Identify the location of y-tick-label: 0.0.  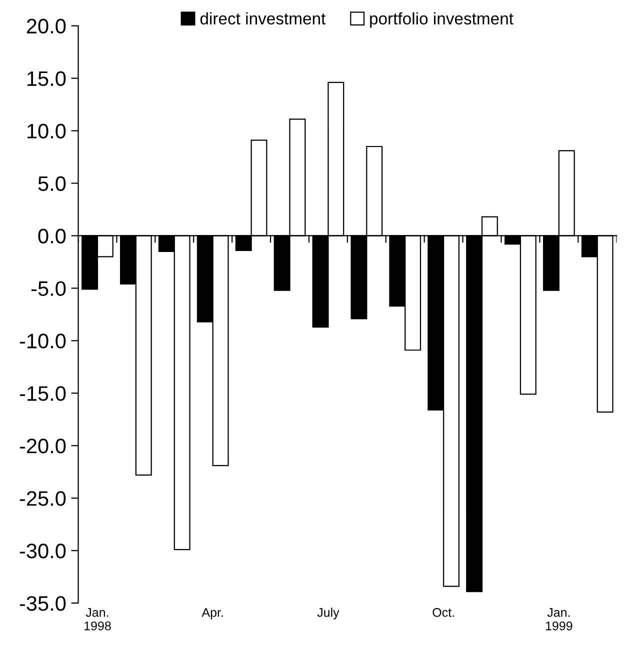
(52, 236).